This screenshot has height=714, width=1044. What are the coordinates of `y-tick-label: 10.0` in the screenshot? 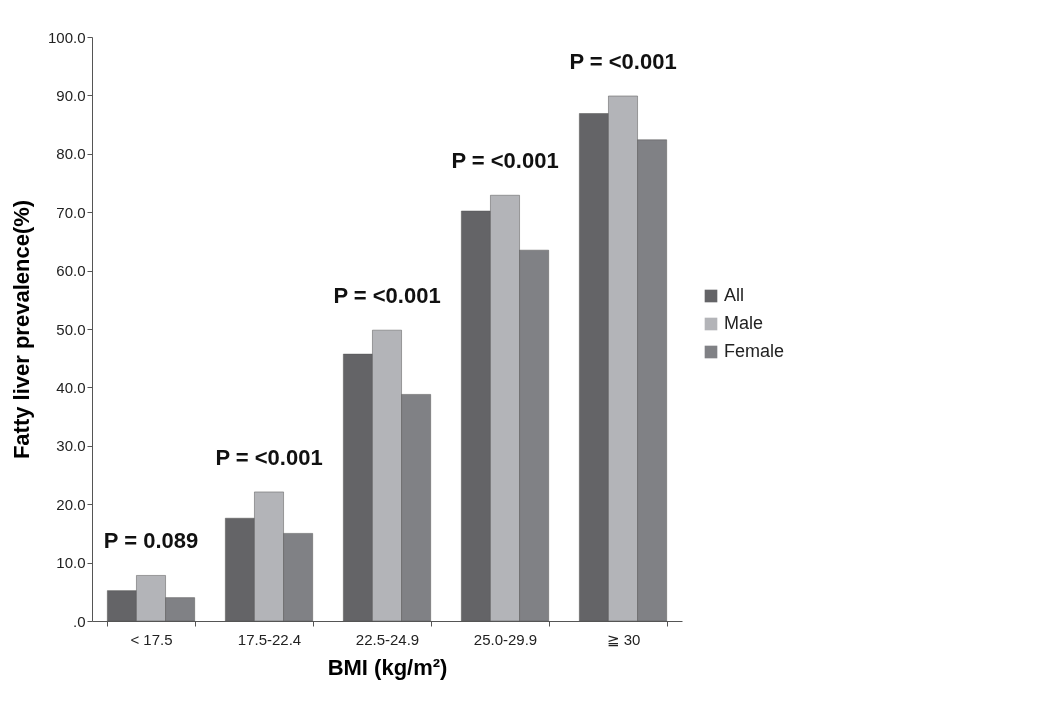 It's located at (71, 563).